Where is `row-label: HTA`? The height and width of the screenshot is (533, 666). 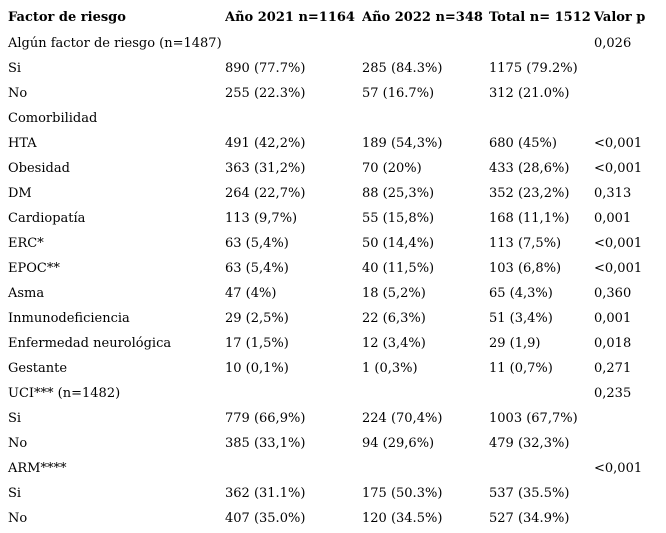
row-label: HTA is located at coordinates (22, 143).